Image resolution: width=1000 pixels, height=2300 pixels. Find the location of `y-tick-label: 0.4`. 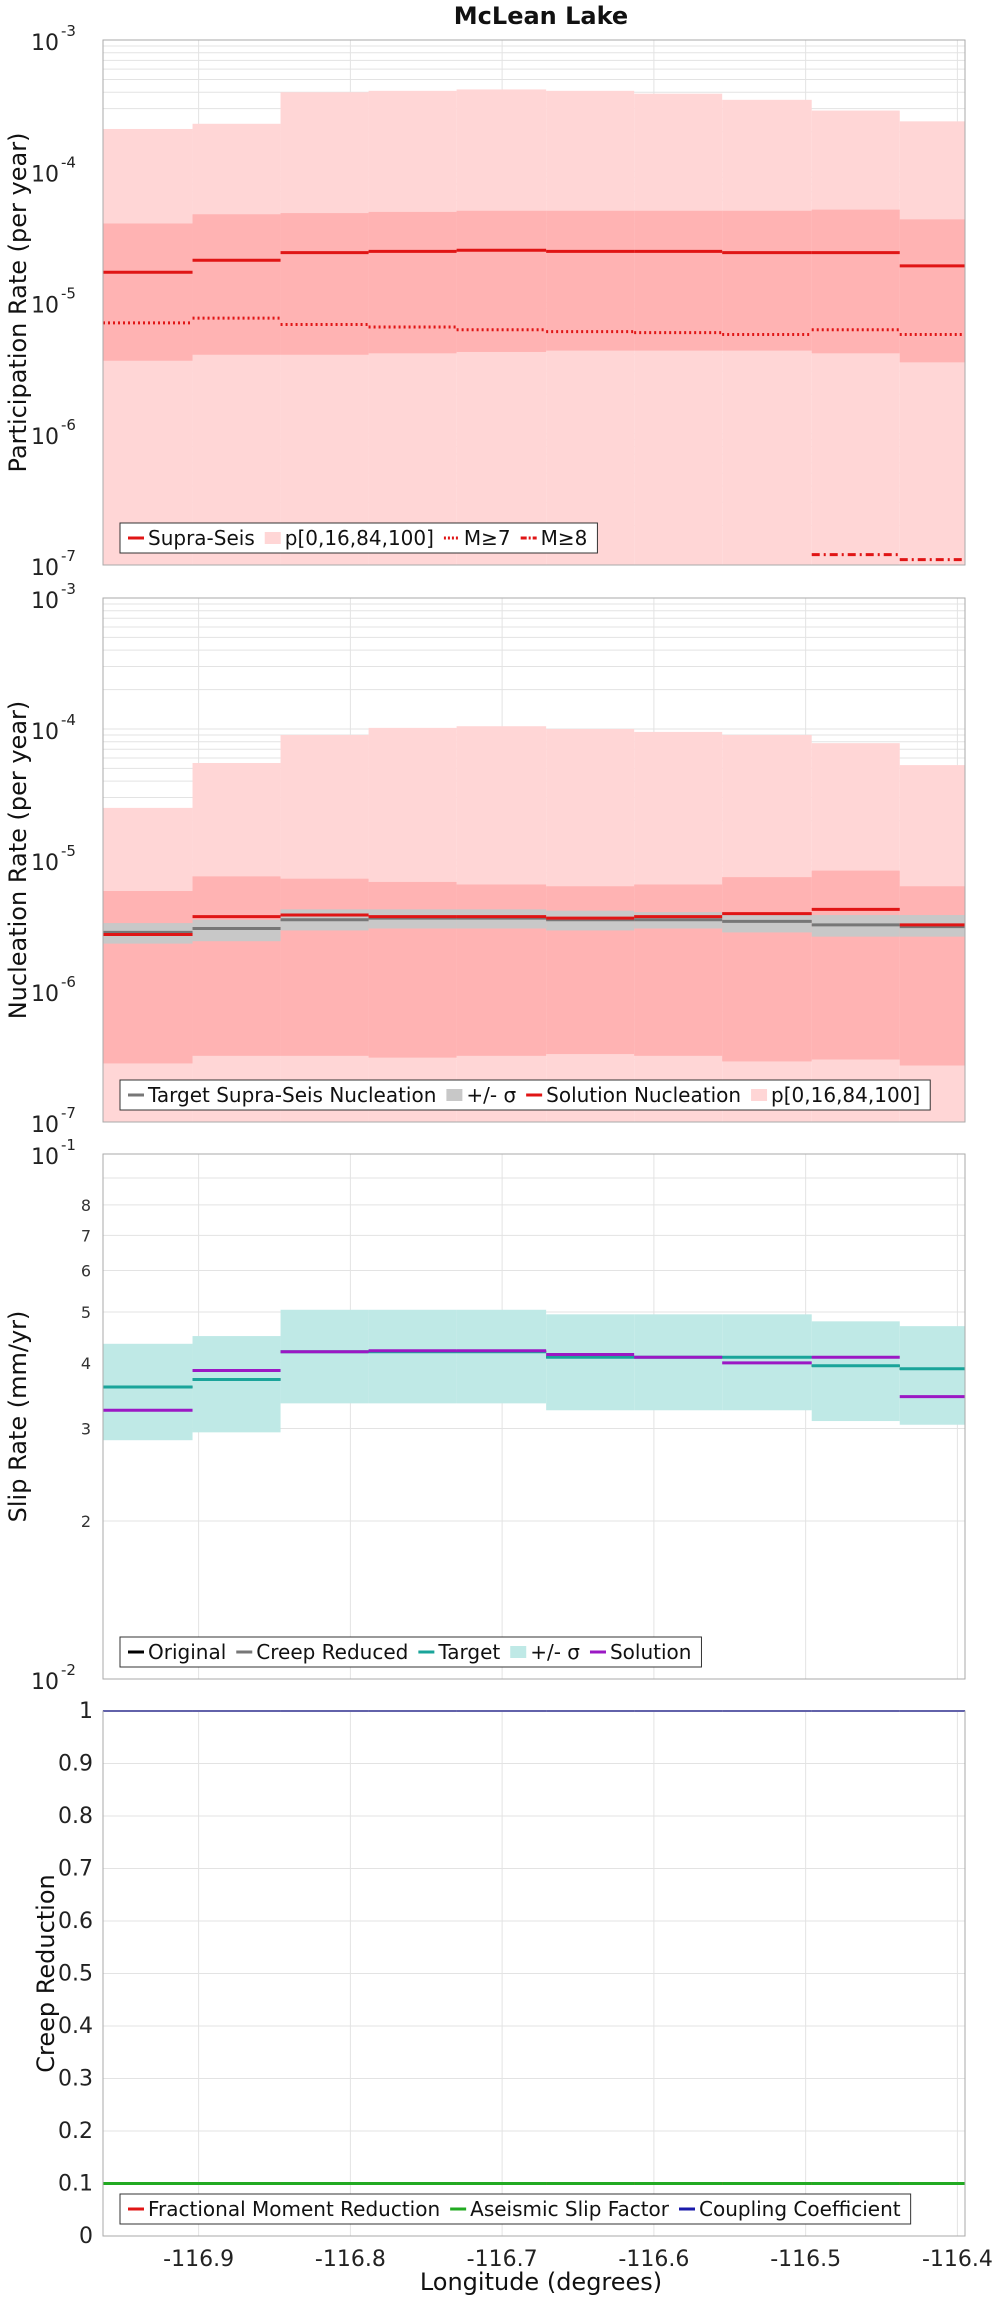

y-tick-label: 0.4 is located at coordinates (75, 2026).